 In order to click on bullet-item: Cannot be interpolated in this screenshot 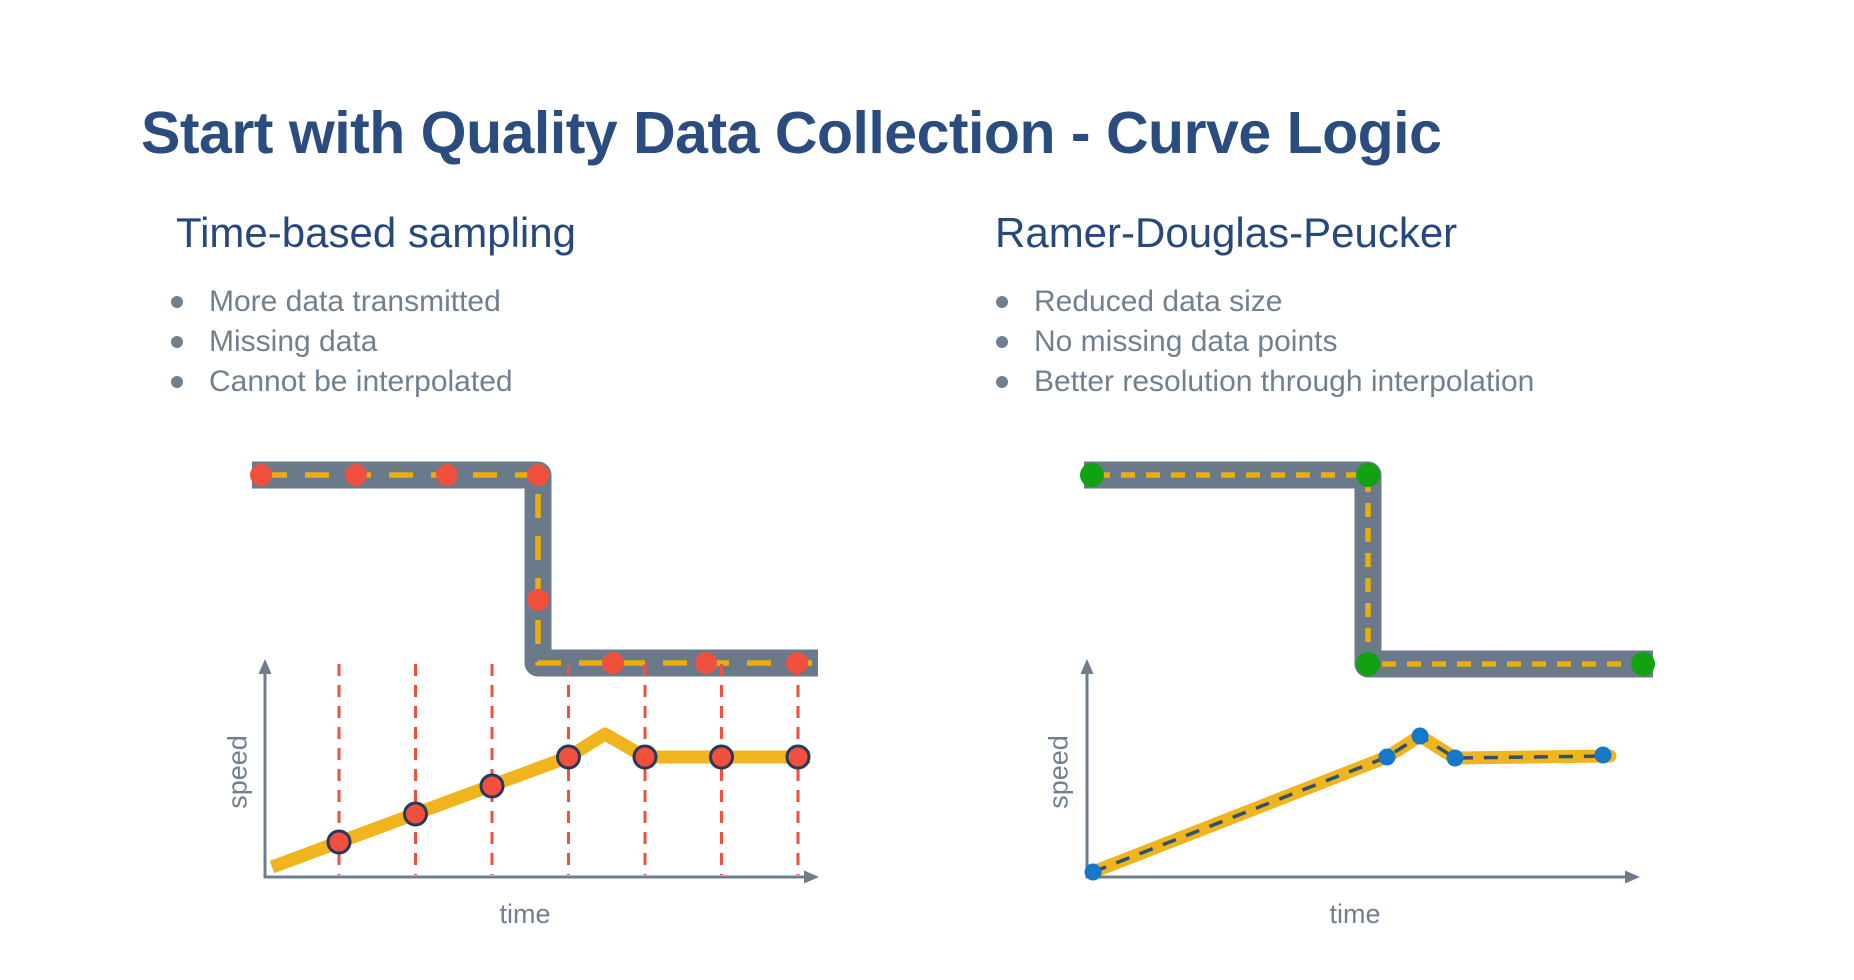, I will do `click(342, 382)`.